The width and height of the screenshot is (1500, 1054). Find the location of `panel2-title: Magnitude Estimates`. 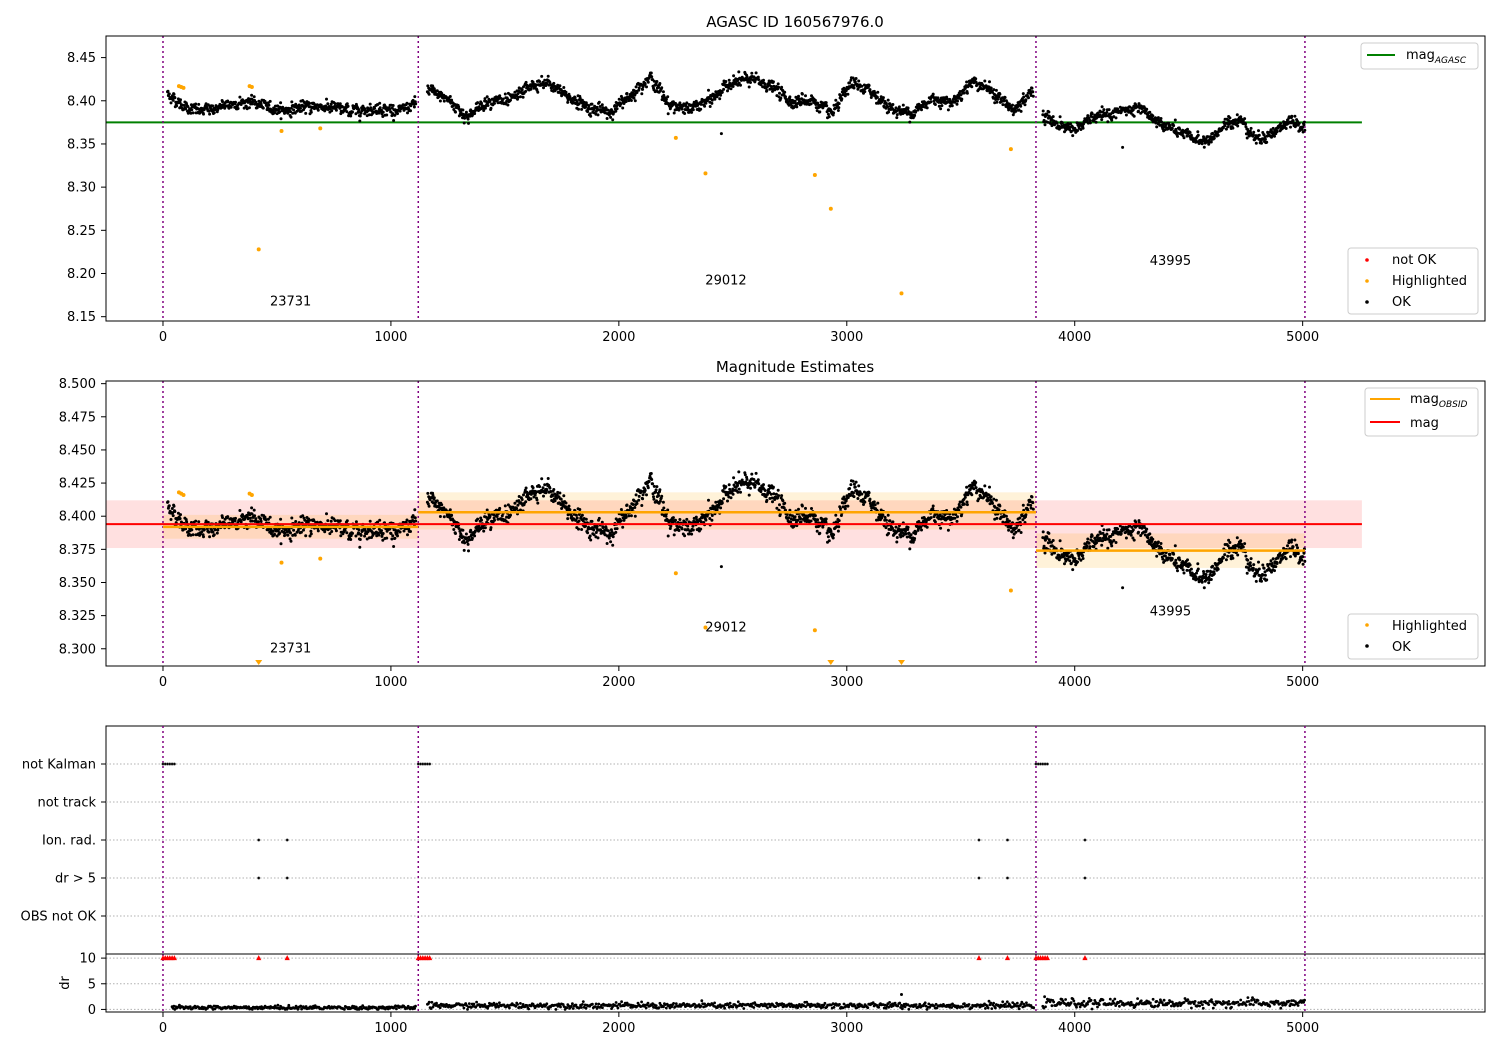

panel2-title: Magnitude Estimates is located at coordinates (795, 367).